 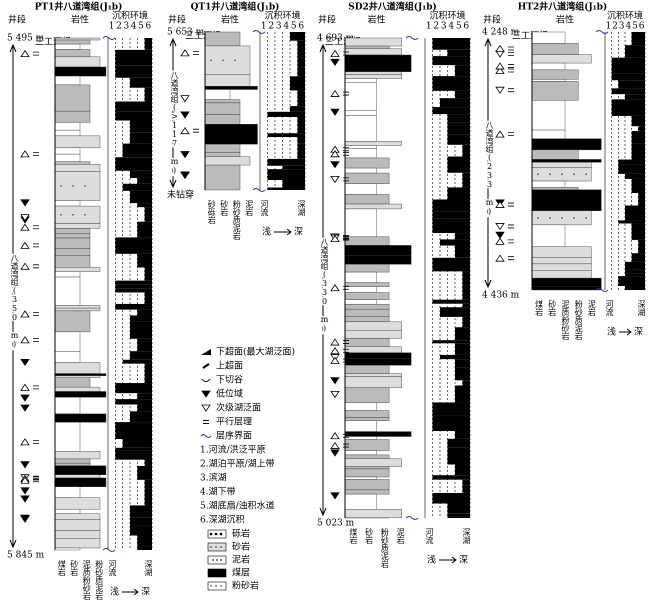 I want to click on legend-text: 泥岩, so click(x=241, y=560).